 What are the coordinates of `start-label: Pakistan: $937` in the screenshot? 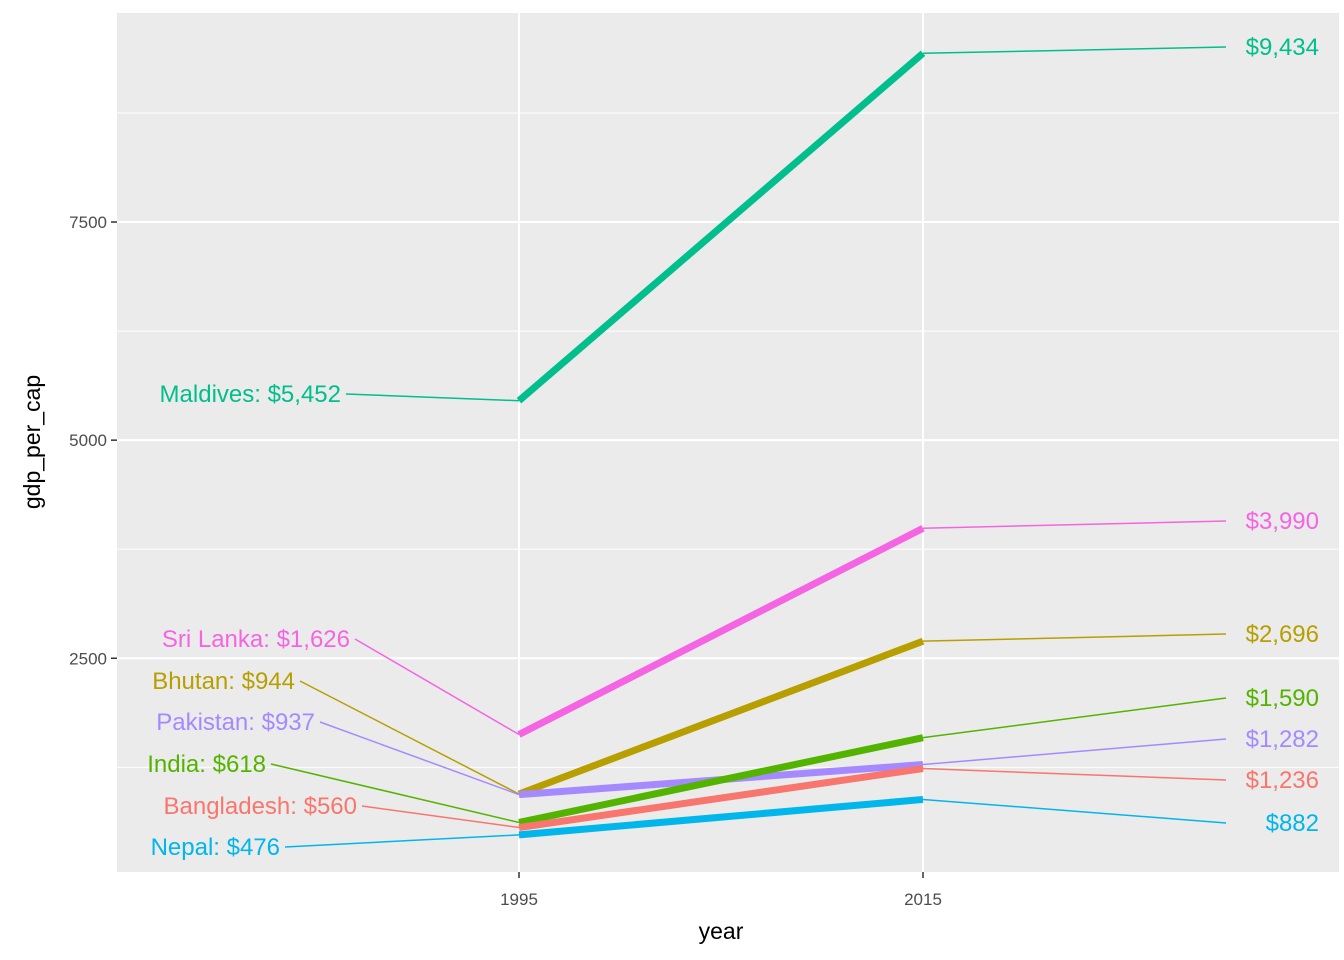 It's located at (235, 722).